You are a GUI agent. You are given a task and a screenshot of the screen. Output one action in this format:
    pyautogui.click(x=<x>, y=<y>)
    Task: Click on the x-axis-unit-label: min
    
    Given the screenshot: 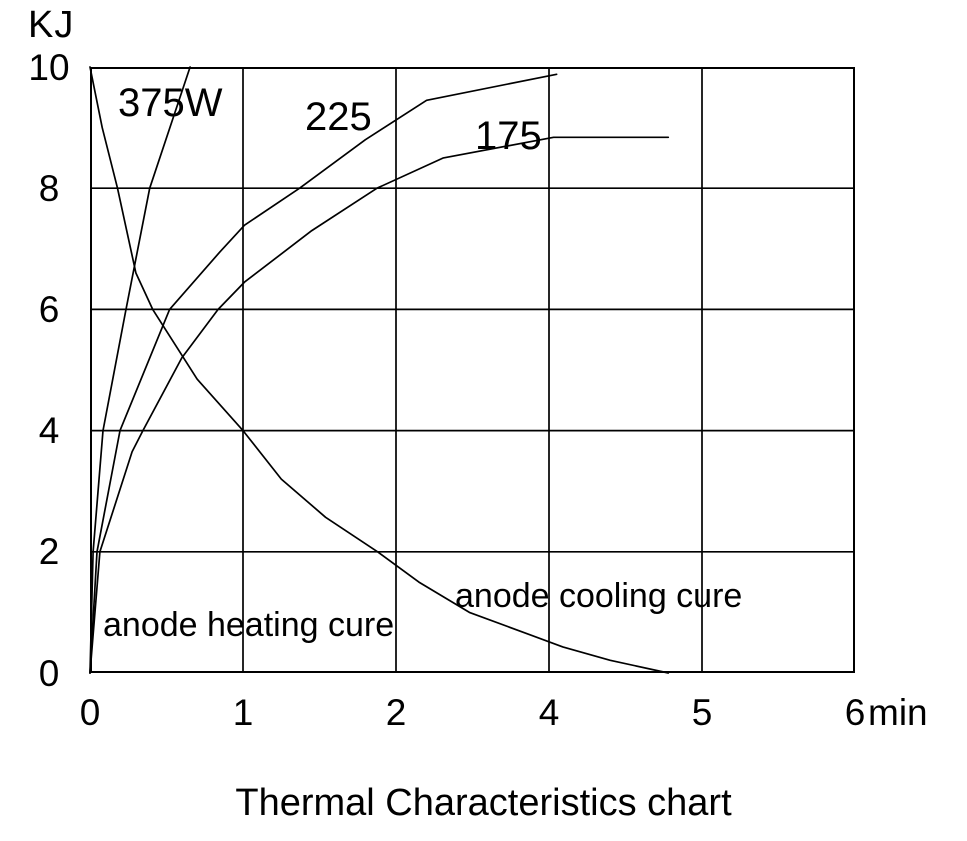 What is the action you would take?
    pyautogui.click(x=898, y=712)
    